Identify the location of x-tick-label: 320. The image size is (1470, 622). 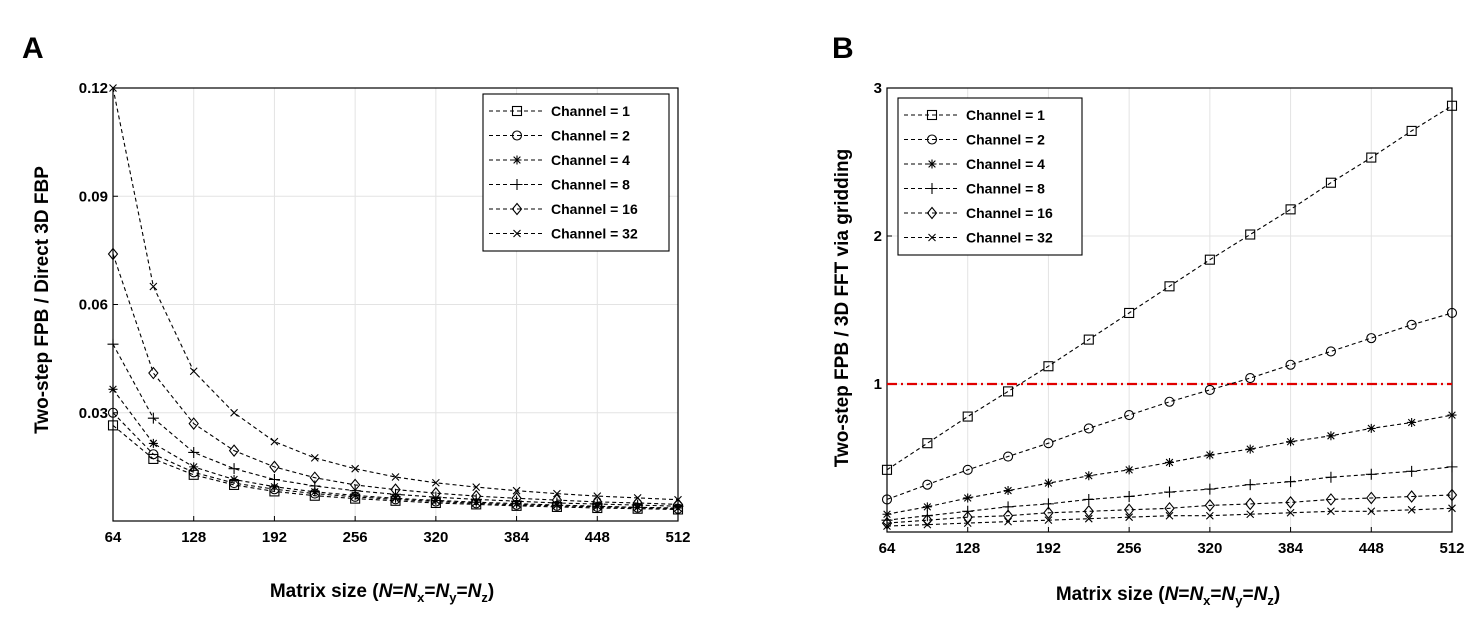
(1209, 548).